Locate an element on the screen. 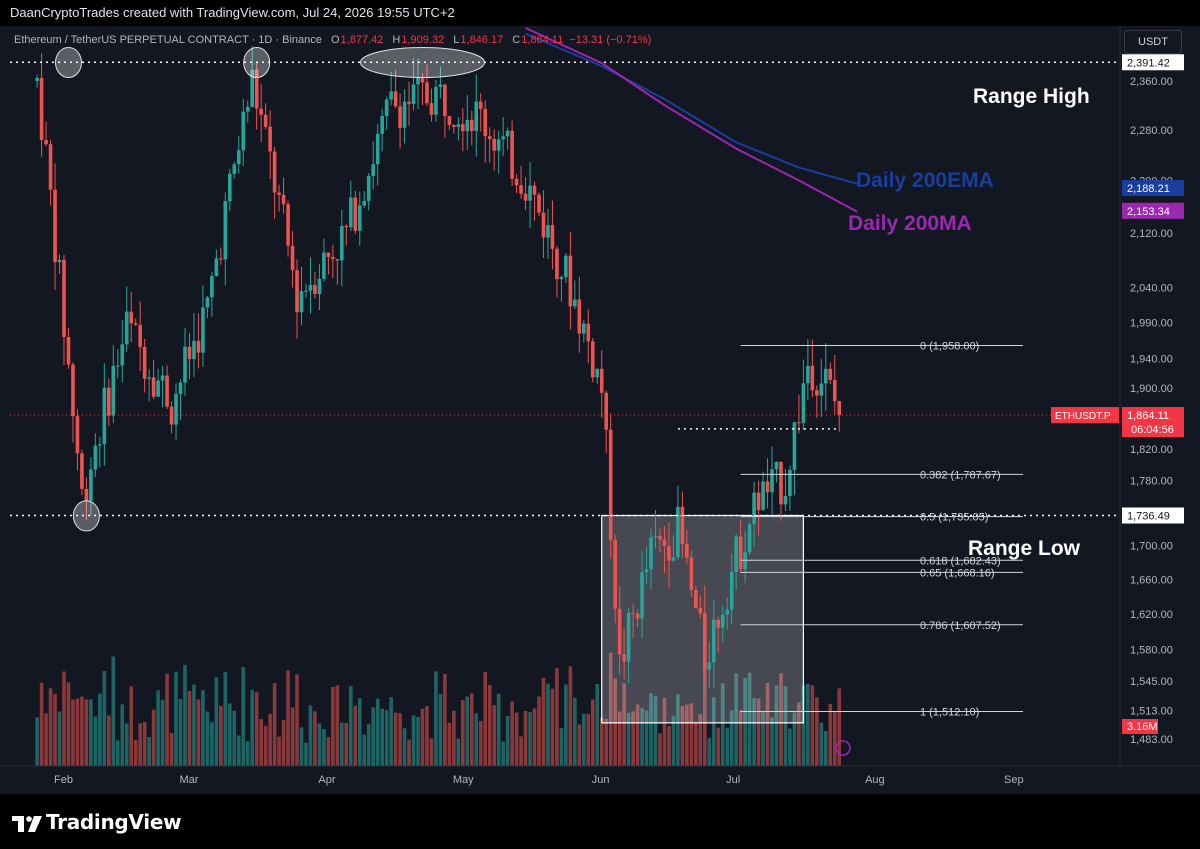  currency-button: USDT is located at coordinates (1153, 42).